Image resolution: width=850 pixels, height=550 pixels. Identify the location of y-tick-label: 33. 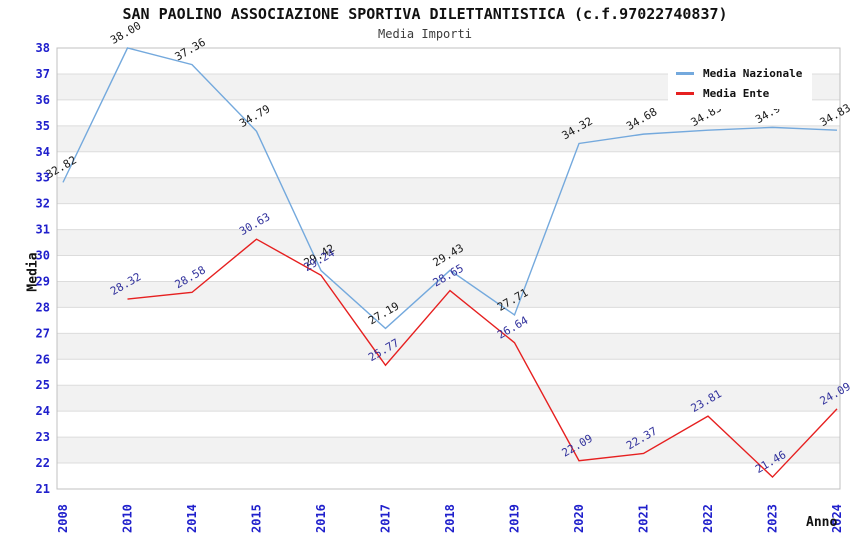
(43, 178).